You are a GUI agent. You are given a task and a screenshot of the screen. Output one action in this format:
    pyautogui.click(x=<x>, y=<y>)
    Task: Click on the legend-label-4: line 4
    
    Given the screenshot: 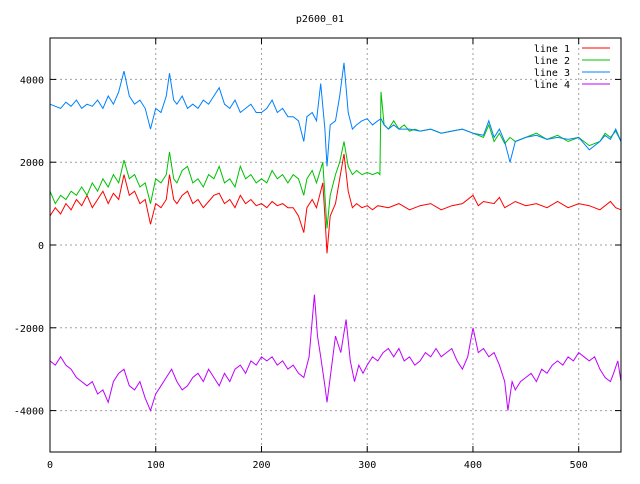 What is the action you would take?
    pyautogui.click(x=552, y=85)
    